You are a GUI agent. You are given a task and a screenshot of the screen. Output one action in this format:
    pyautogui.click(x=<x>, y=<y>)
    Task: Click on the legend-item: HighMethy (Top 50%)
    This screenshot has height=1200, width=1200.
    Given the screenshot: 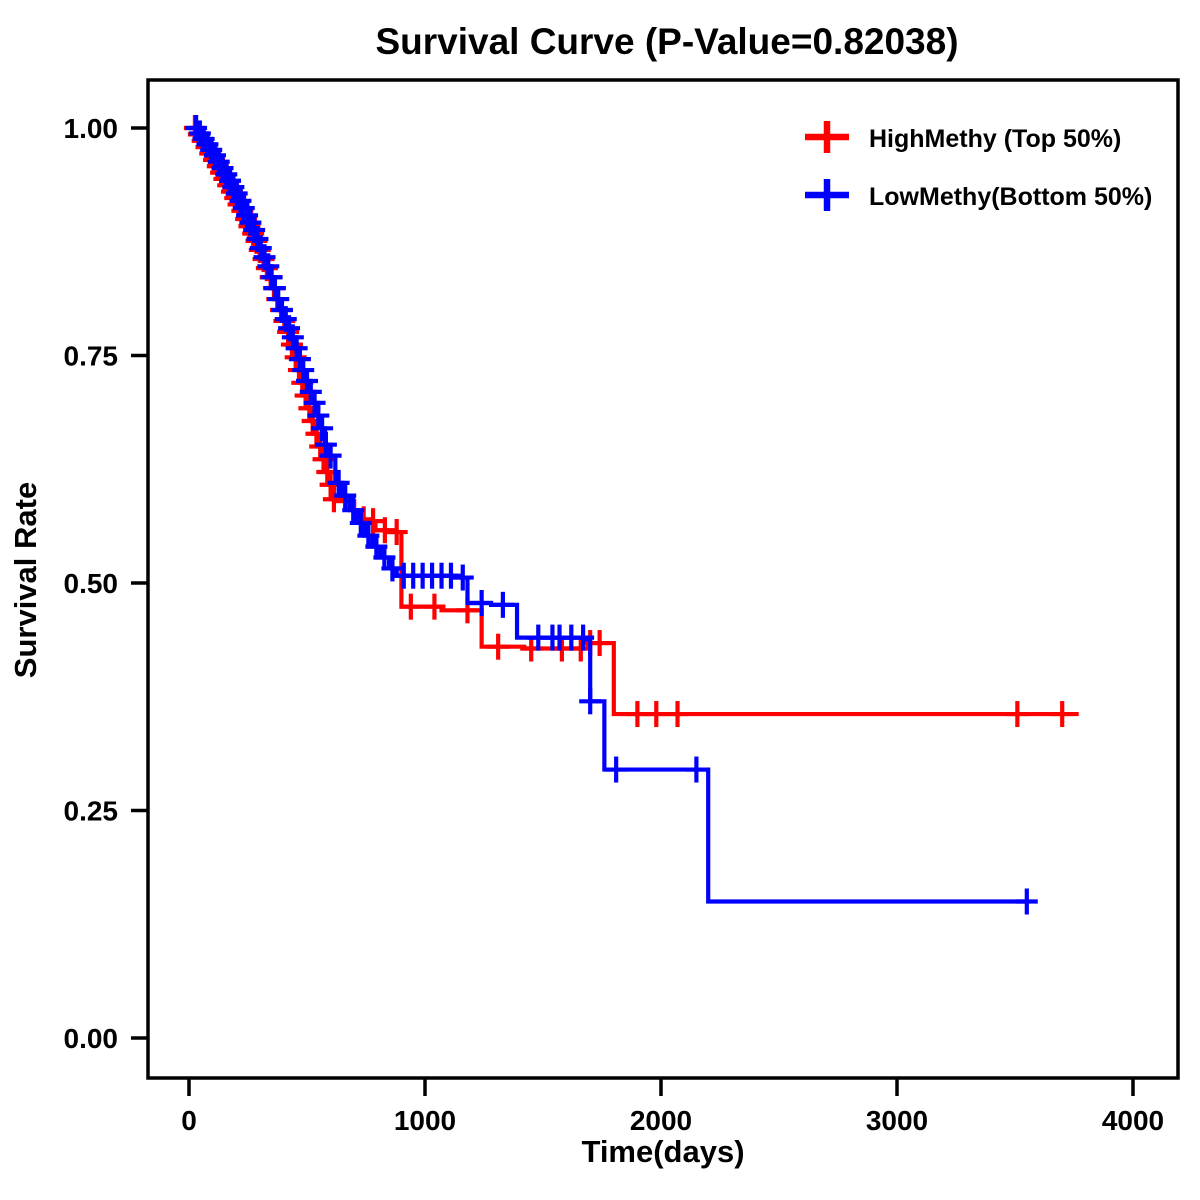 What is the action you would take?
    pyautogui.click(x=963, y=137)
    